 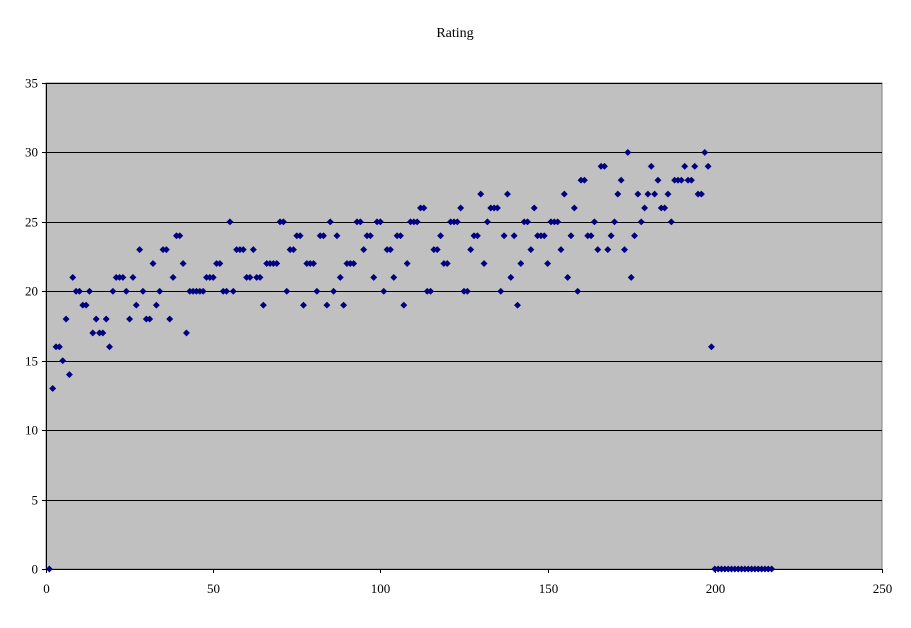 What do you see at coordinates (883, 588) in the screenshot?
I see `x-tick-label-250: 250` at bounding box center [883, 588].